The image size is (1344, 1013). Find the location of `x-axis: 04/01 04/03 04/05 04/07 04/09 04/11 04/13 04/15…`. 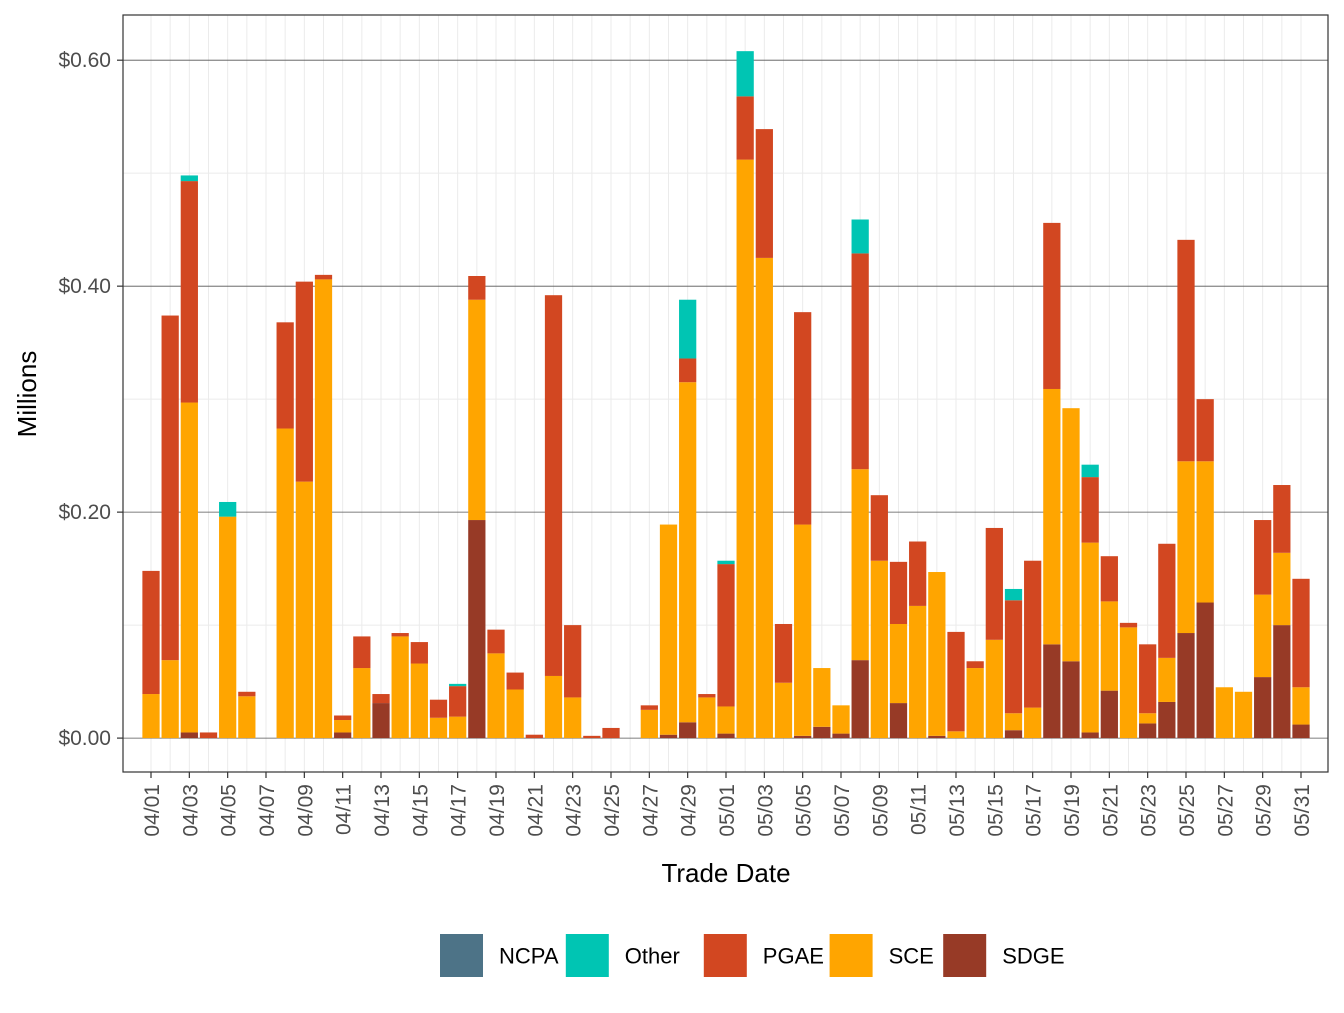

x-axis: 04/01 04/03 04/05 04/07 04/09 04/11 04/13 04/15… is located at coordinates (727, 804).